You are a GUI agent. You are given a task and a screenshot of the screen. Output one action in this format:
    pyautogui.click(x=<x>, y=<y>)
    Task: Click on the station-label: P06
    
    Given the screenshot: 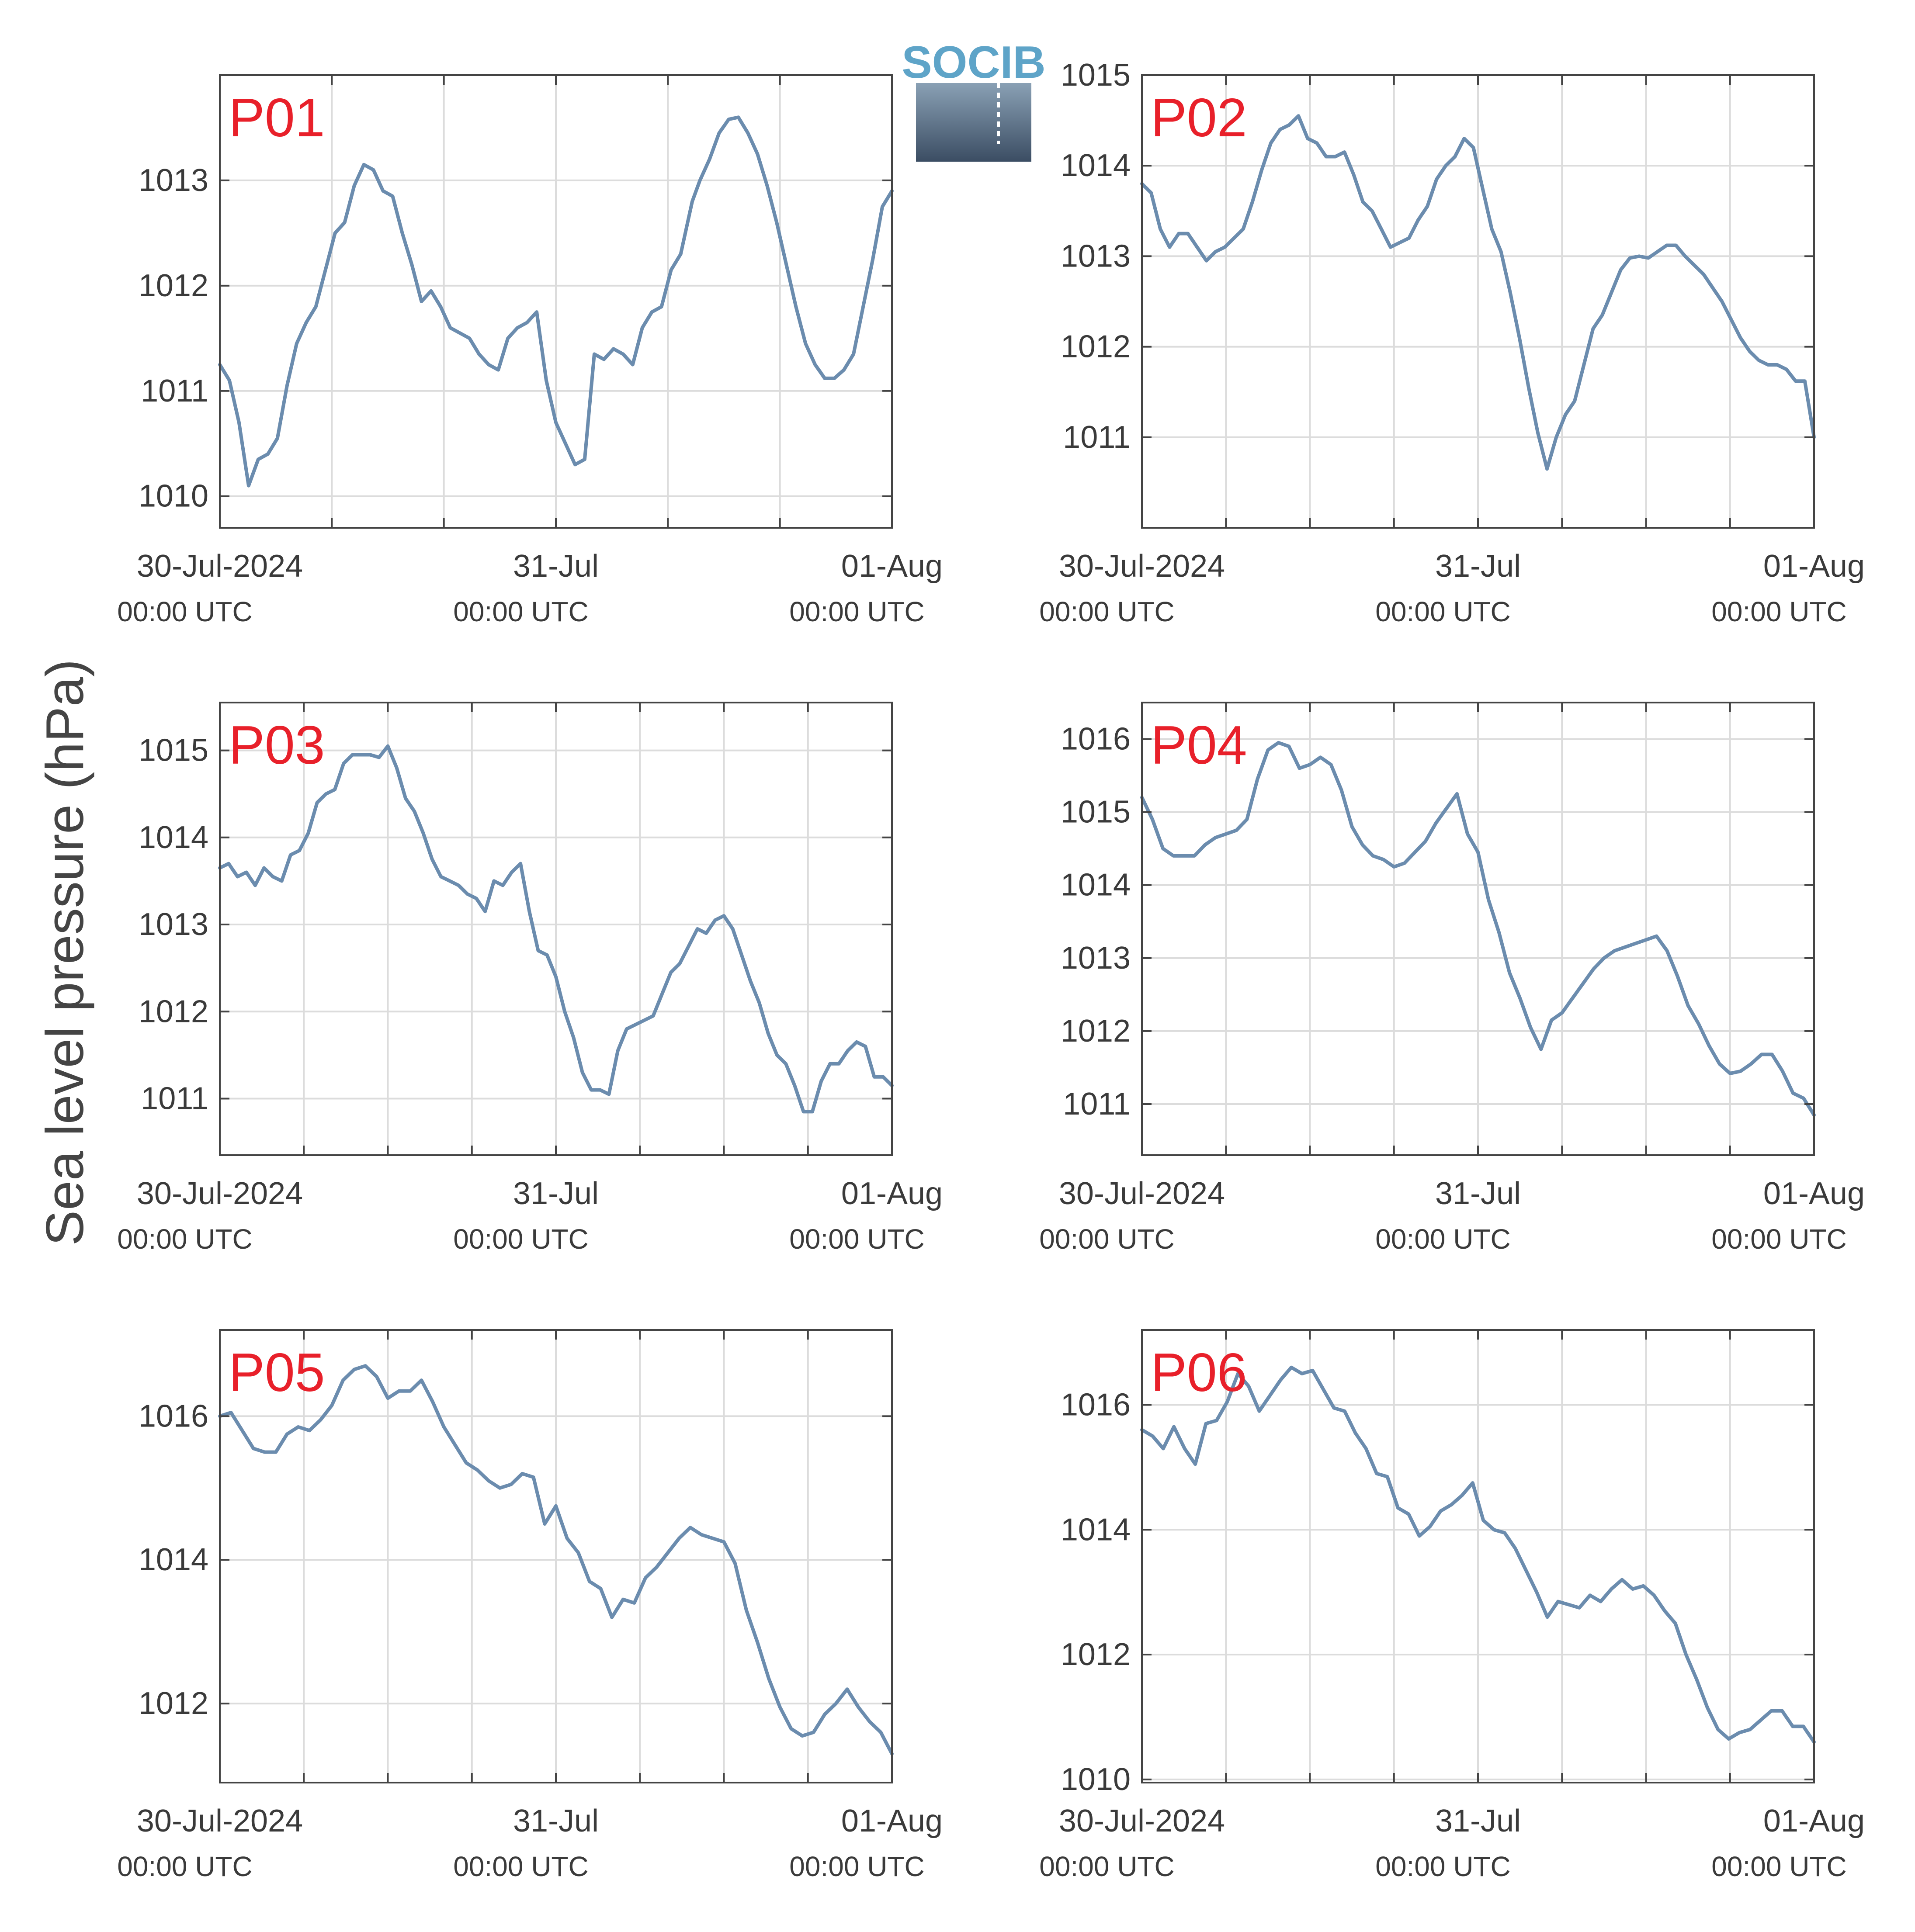 What is the action you would take?
    pyautogui.click(x=1199, y=1373)
    